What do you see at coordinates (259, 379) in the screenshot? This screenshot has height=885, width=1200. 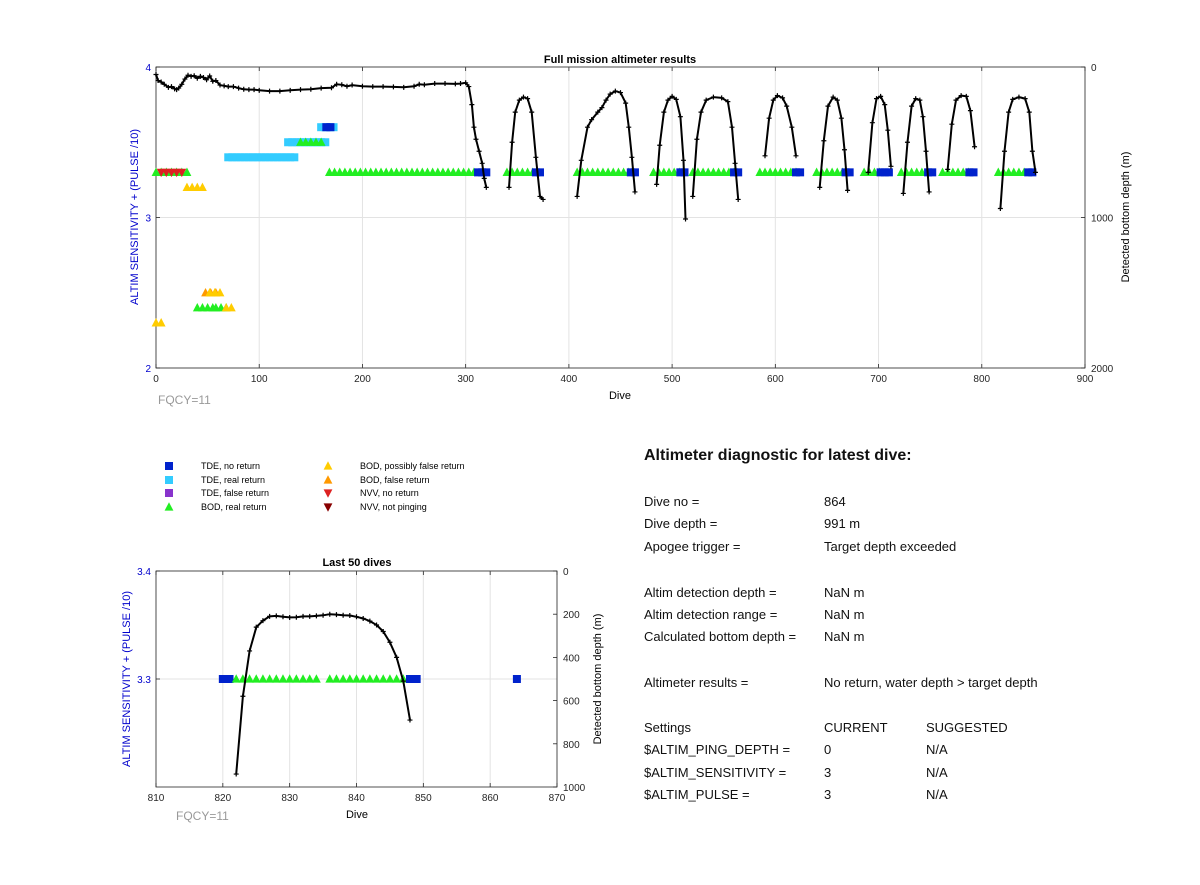 I see `x-tick-label: 100` at bounding box center [259, 379].